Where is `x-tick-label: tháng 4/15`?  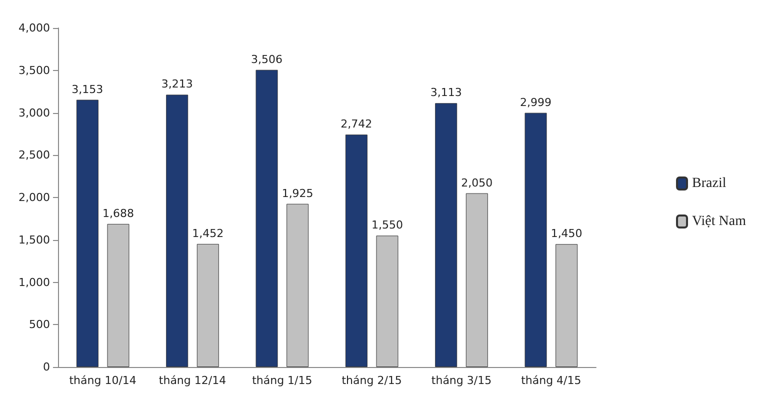
x-tick-label: tháng 4/15 is located at coordinates (551, 380).